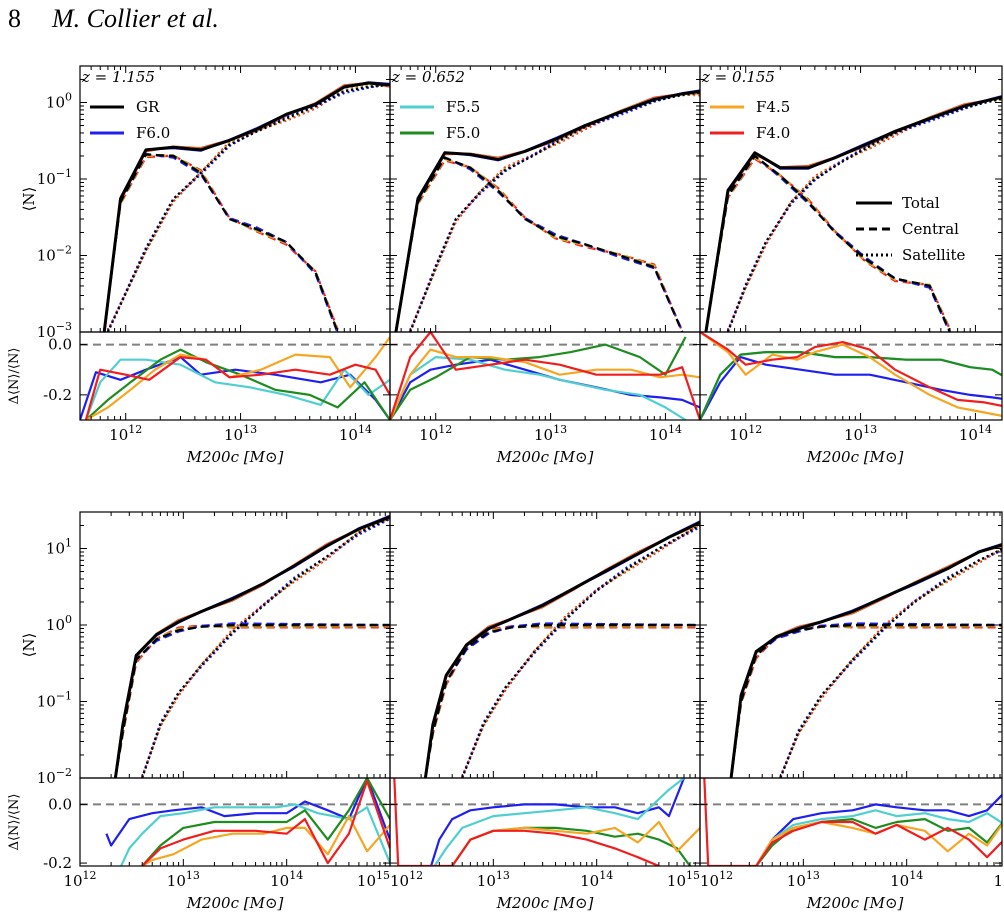 This screenshot has height=923, width=1004. Describe the element at coordinates (502, 30) in the screenshot. I see `page-header: 8 M. Collier et al.` at that location.